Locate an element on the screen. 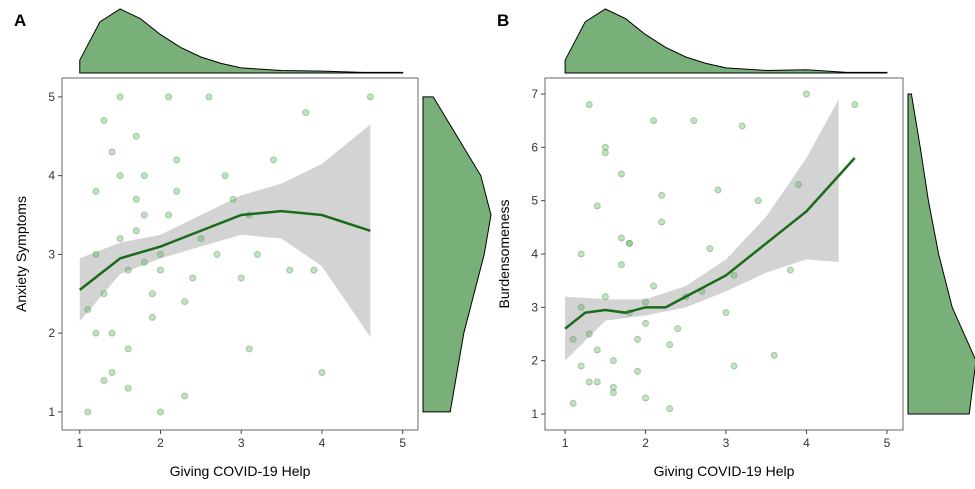  confidence-band is located at coordinates (225, 231).